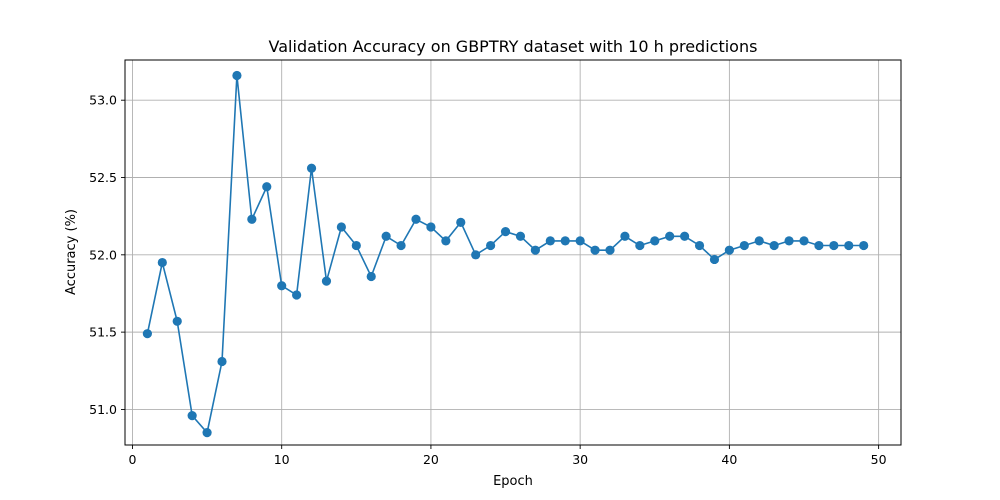 The width and height of the screenshot is (1000, 500). I want to click on x-tick-label: 30, so click(580, 459).